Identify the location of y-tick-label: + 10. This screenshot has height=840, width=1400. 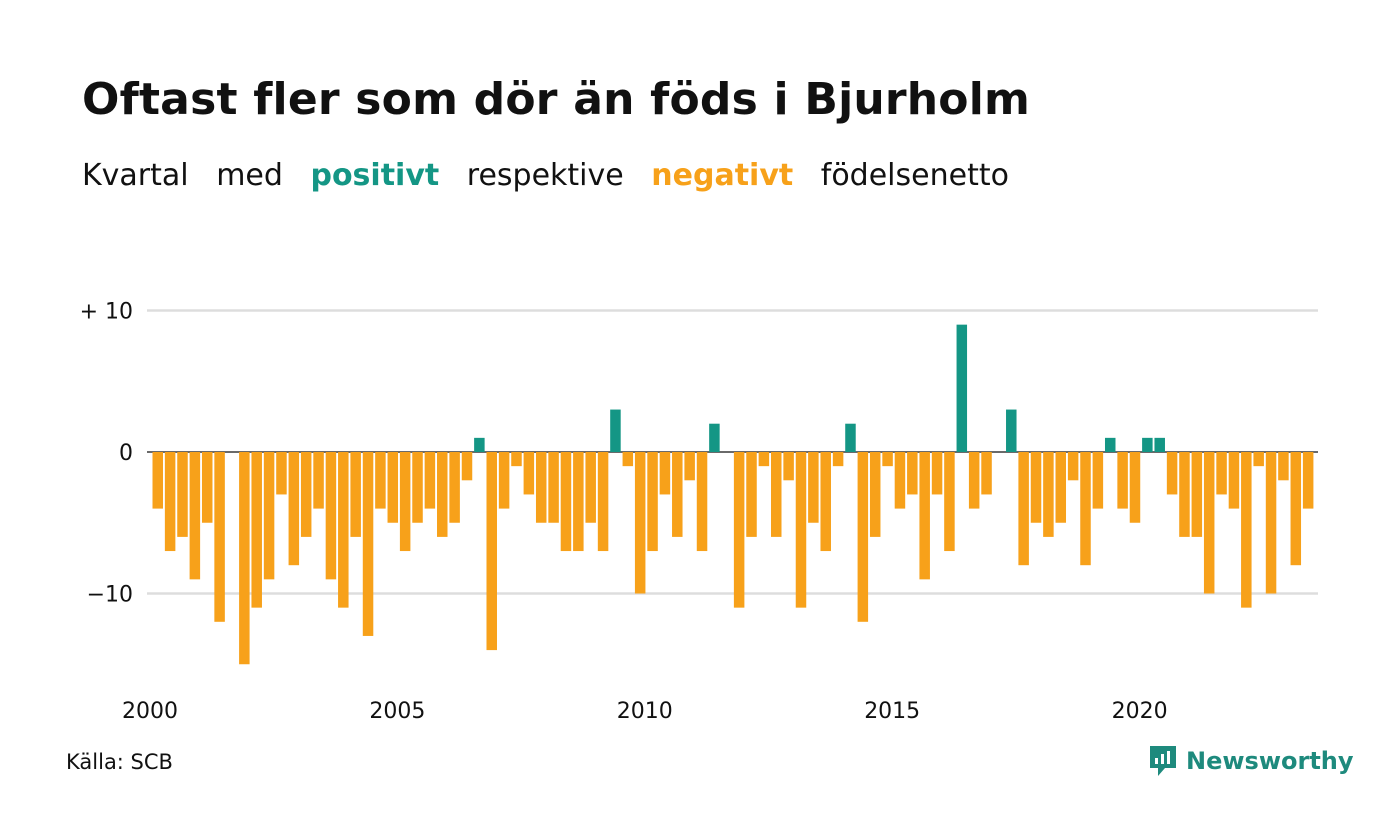
(106, 312).